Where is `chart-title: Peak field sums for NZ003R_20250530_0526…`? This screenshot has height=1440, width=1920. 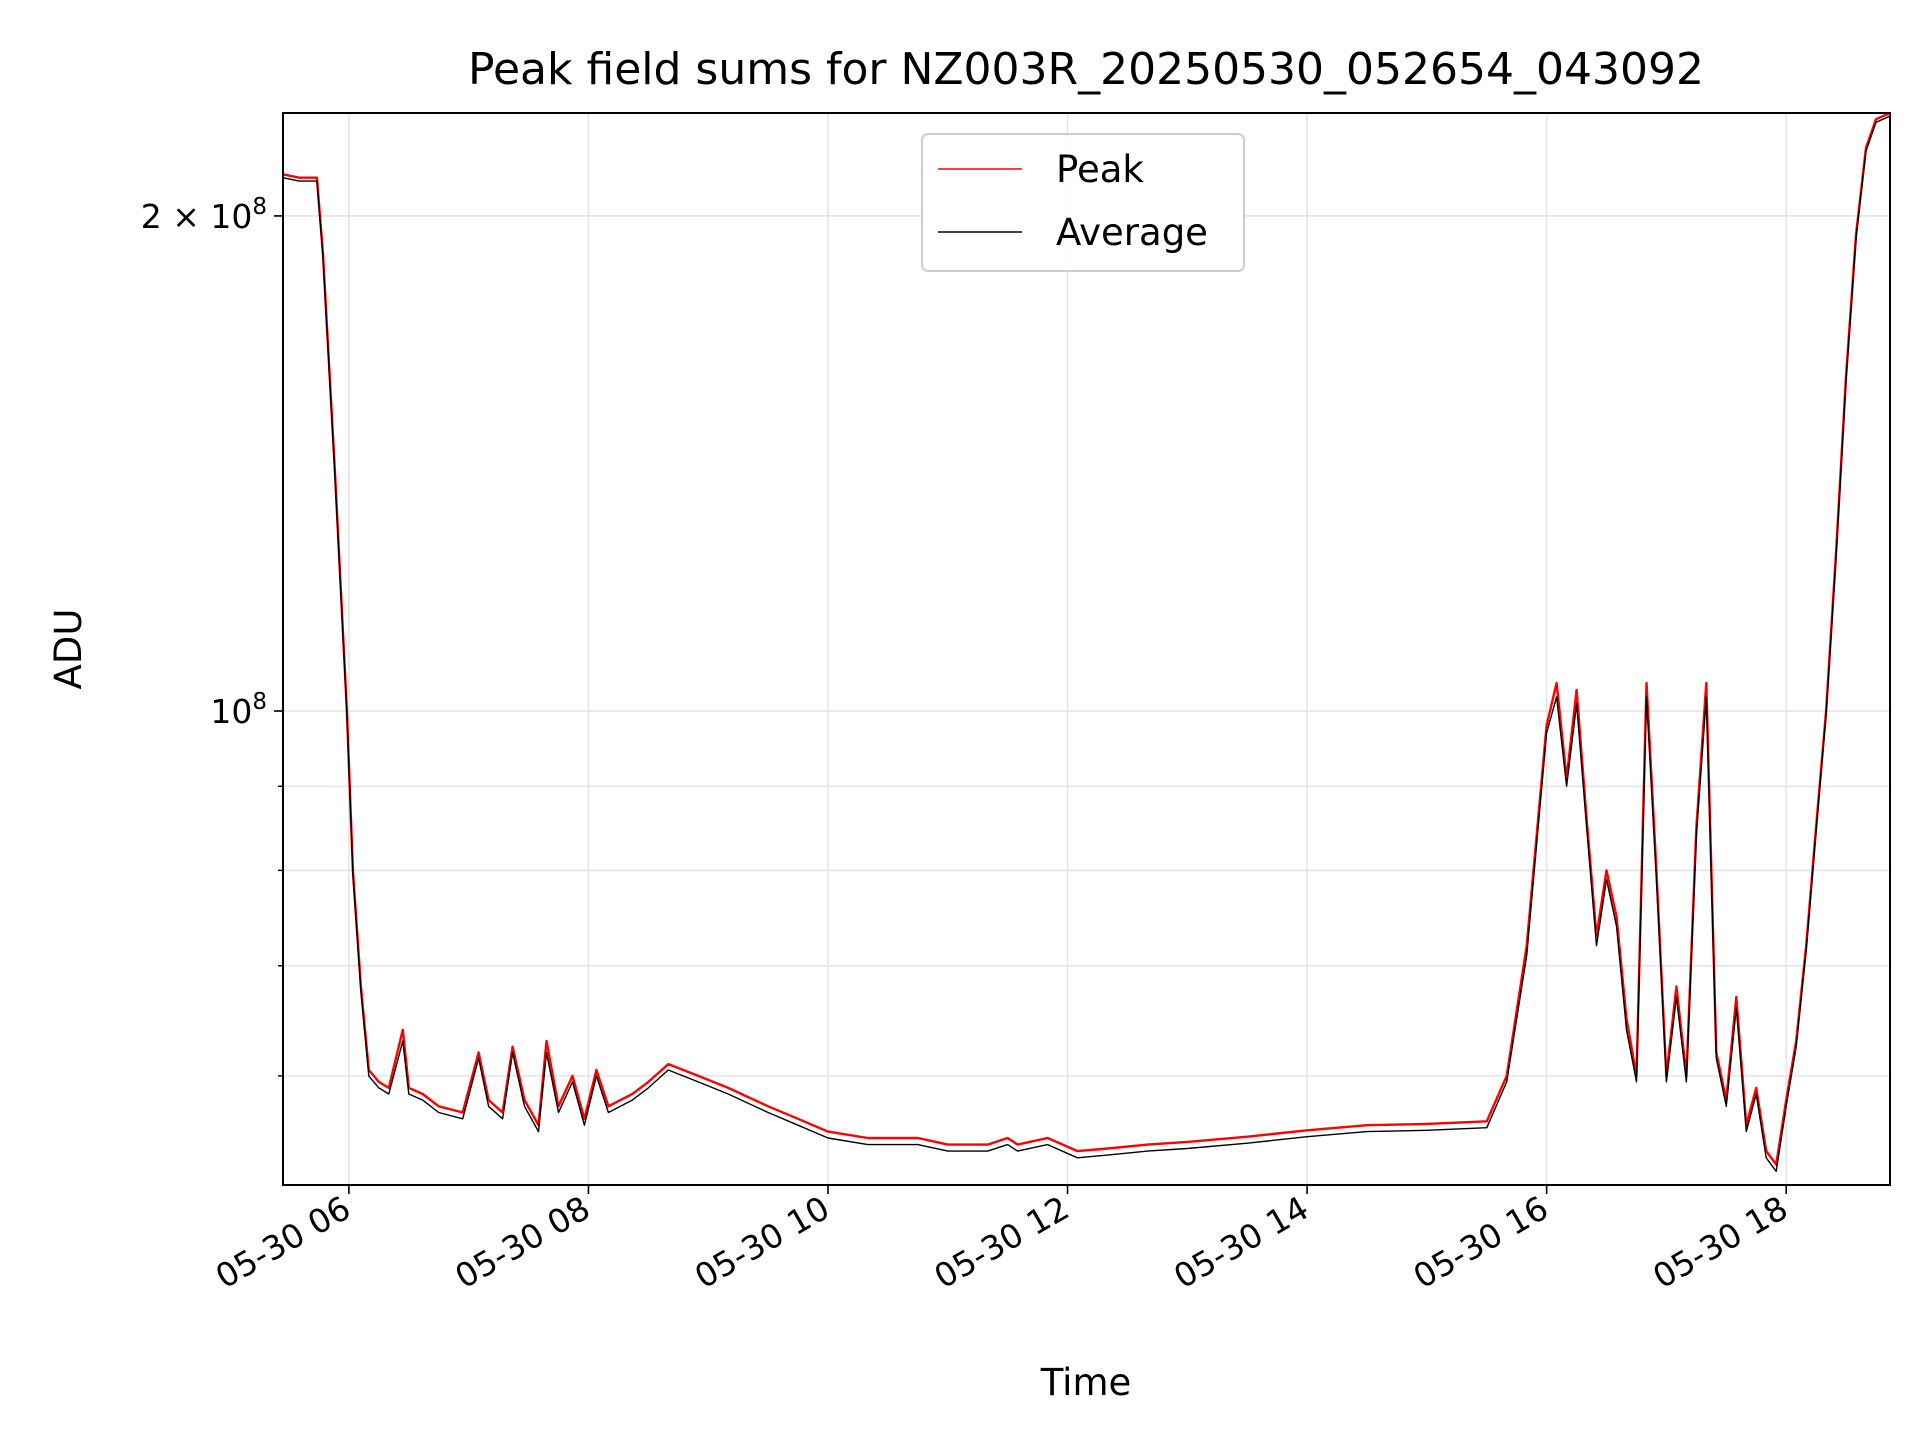 chart-title: Peak field sums for NZ003R_20250530_0526… is located at coordinates (1086, 69).